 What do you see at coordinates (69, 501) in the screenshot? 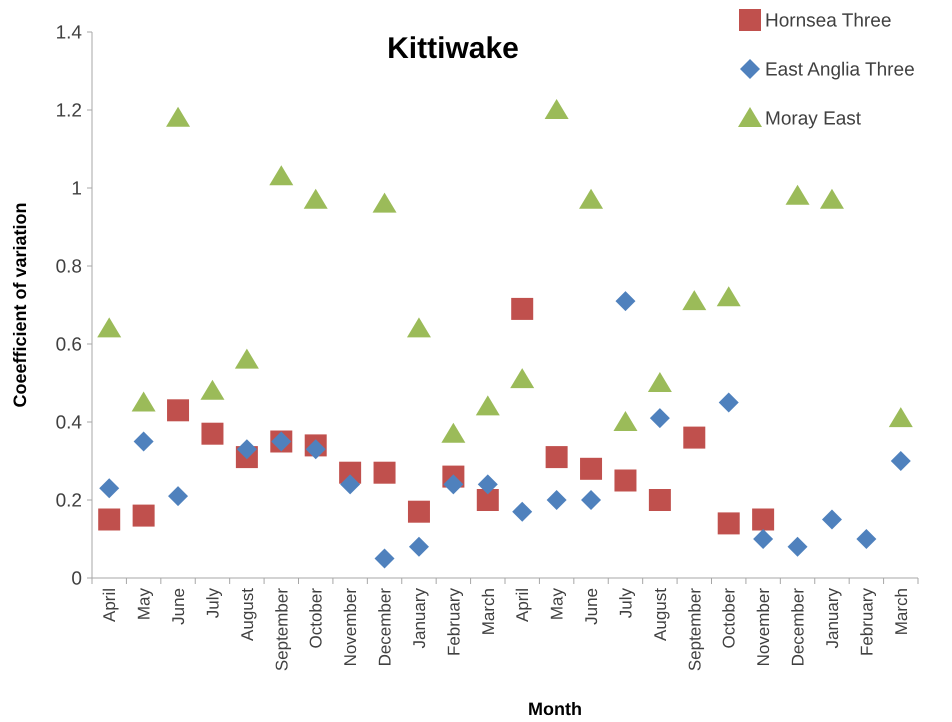
I see `y-tick-label: 0.2` at bounding box center [69, 501].